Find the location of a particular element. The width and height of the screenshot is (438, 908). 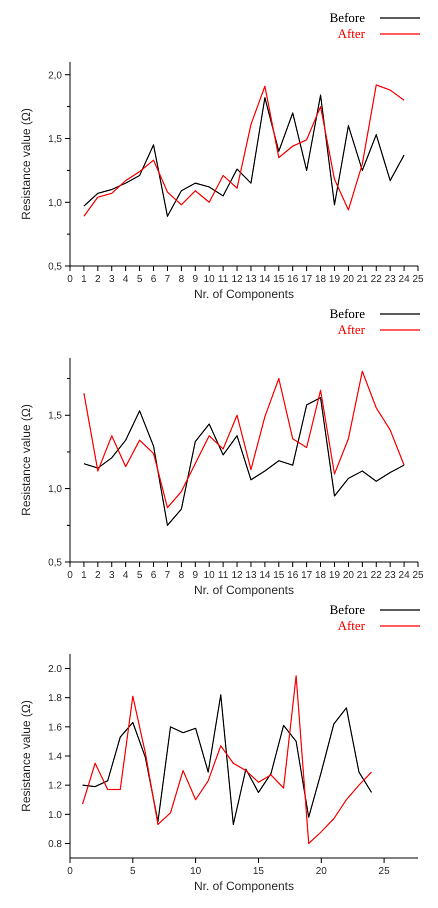

y-tick-label: 2.0 is located at coordinates (55, 670).